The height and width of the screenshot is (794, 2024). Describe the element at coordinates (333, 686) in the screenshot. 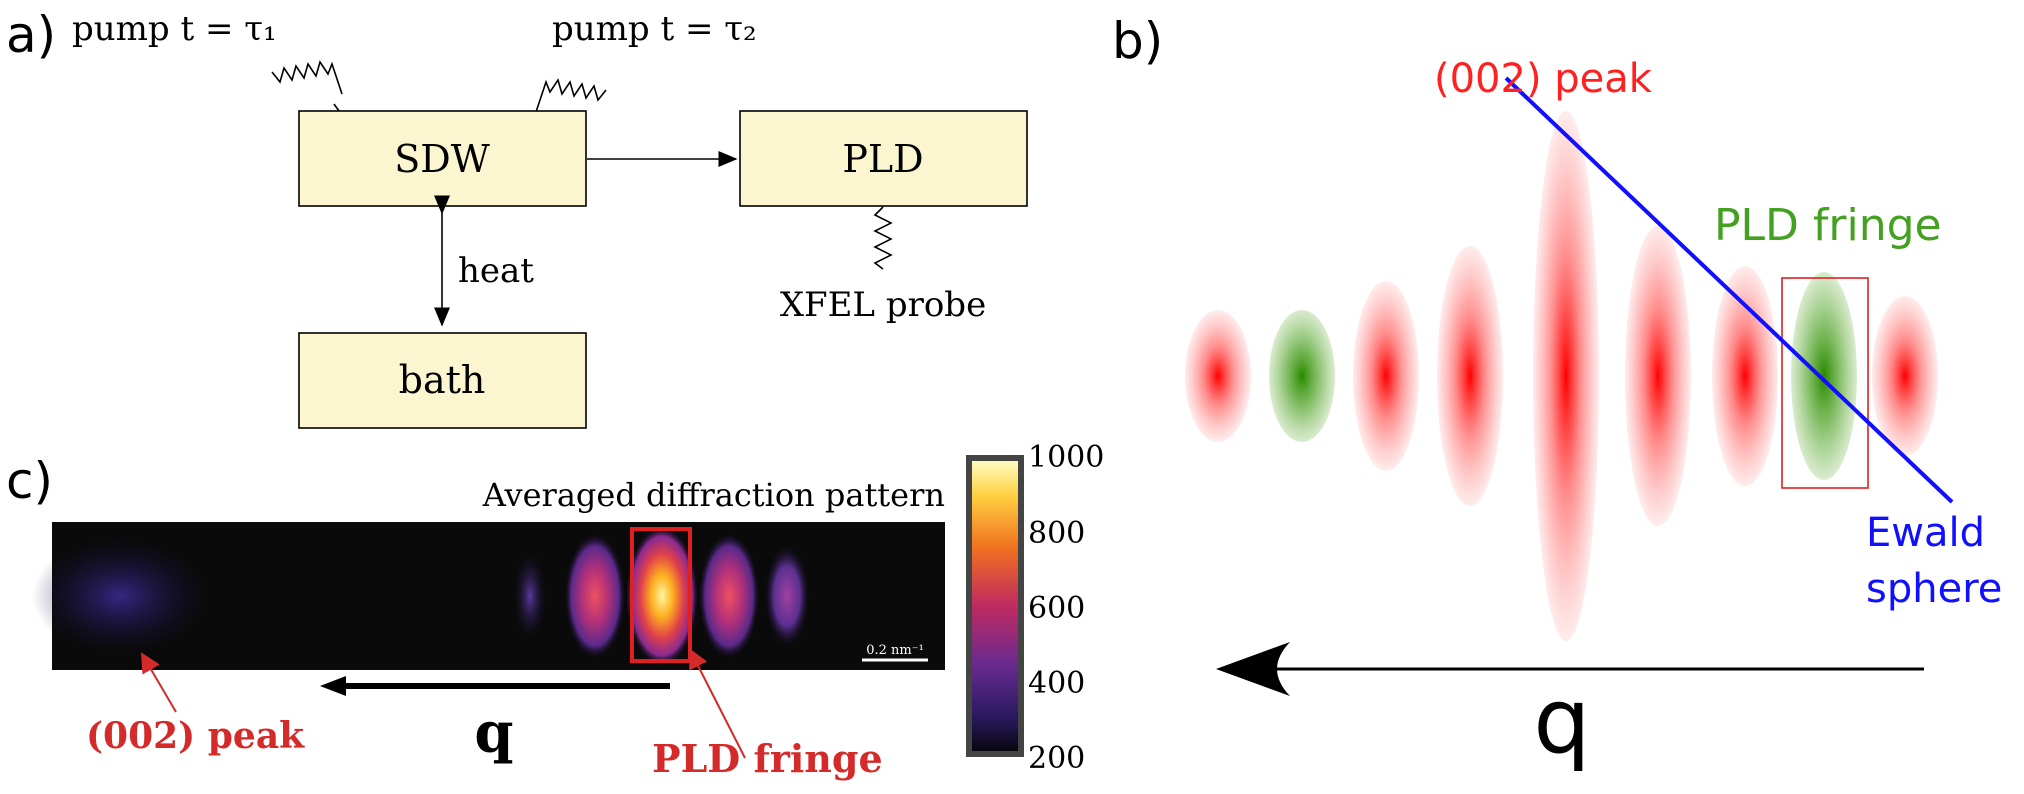

I see `c-q-arrow-head-icon` at that location.